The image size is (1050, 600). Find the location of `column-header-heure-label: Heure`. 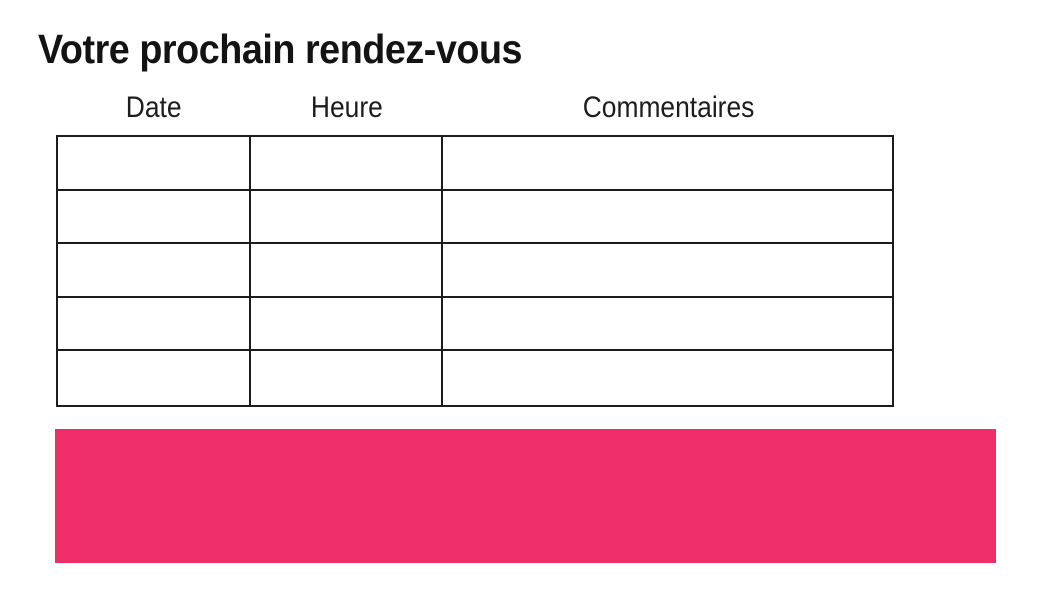

column-header-heure-label: Heure is located at coordinates (347, 107).